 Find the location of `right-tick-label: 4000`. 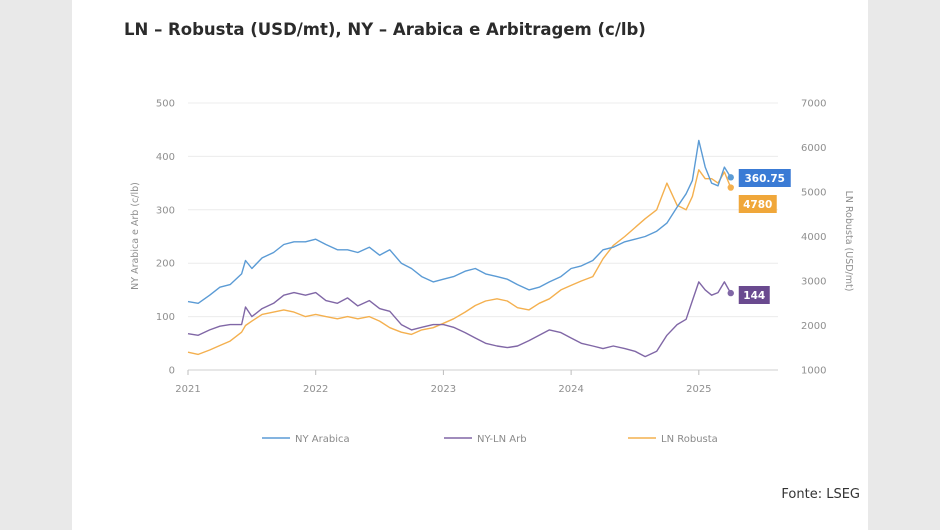

right-tick-label: 4000 is located at coordinates (813, 237).